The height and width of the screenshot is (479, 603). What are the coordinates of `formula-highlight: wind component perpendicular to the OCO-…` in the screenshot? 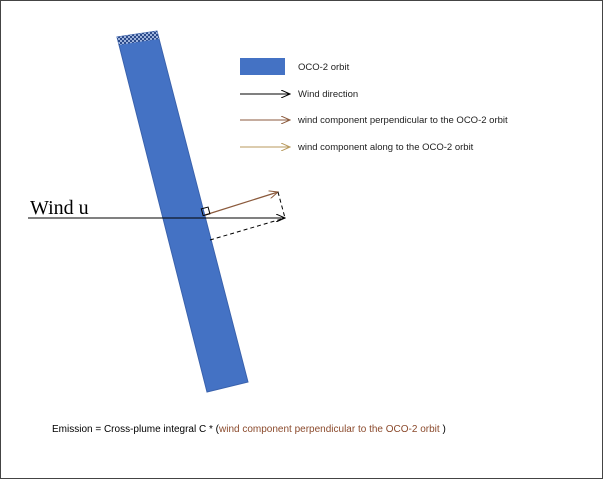 It's located at (329, 429).